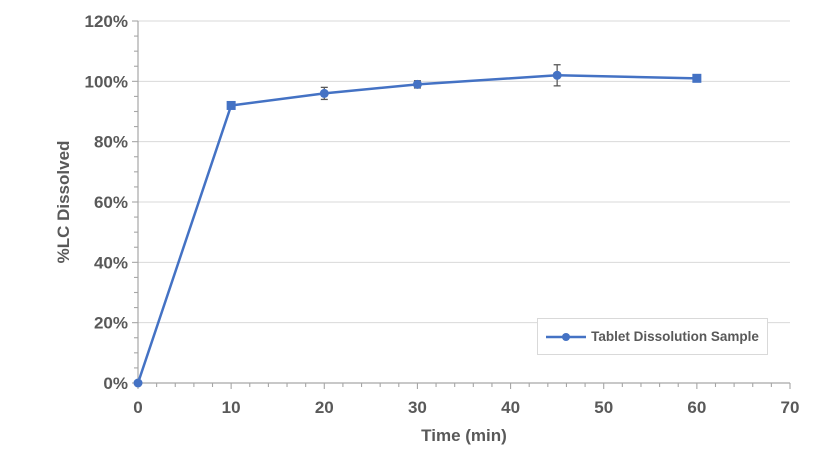  I want to click on x-tick-label: 30, so click(417, 407).